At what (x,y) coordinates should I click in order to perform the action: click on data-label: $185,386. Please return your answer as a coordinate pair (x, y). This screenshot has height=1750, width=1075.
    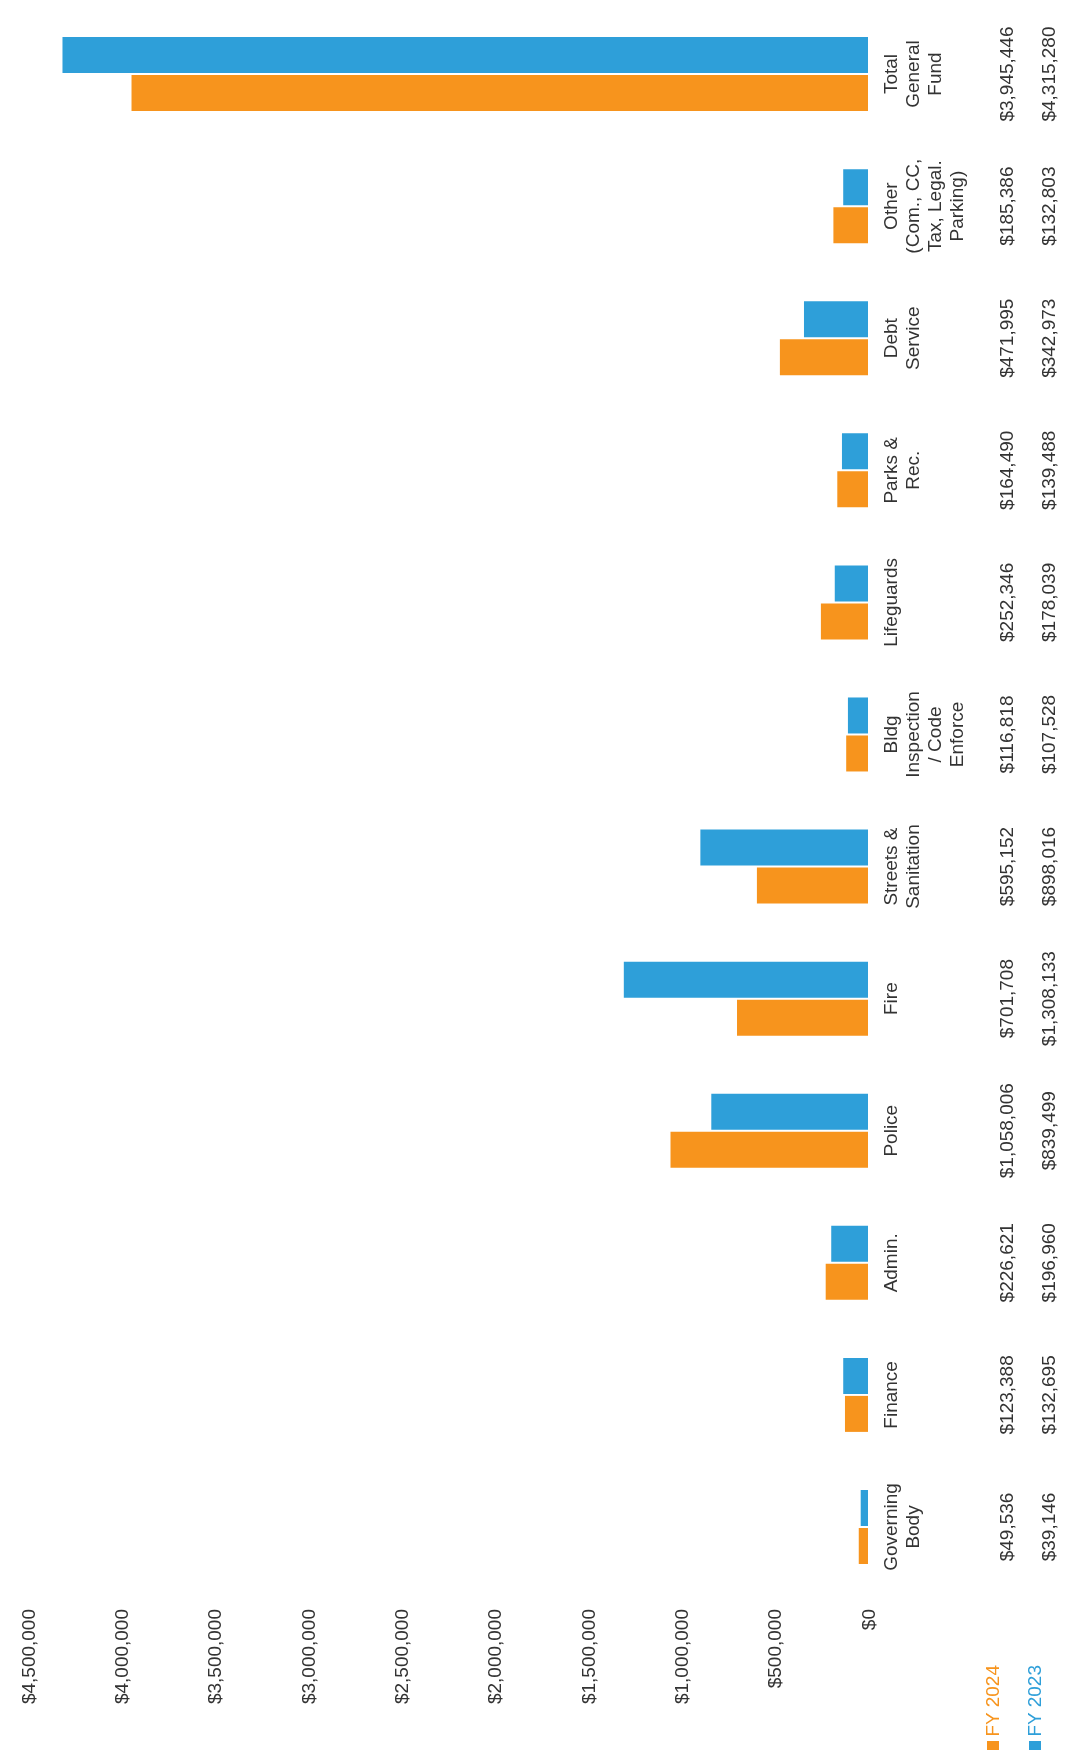
    Looking at the image, I should click on (1006, 206).